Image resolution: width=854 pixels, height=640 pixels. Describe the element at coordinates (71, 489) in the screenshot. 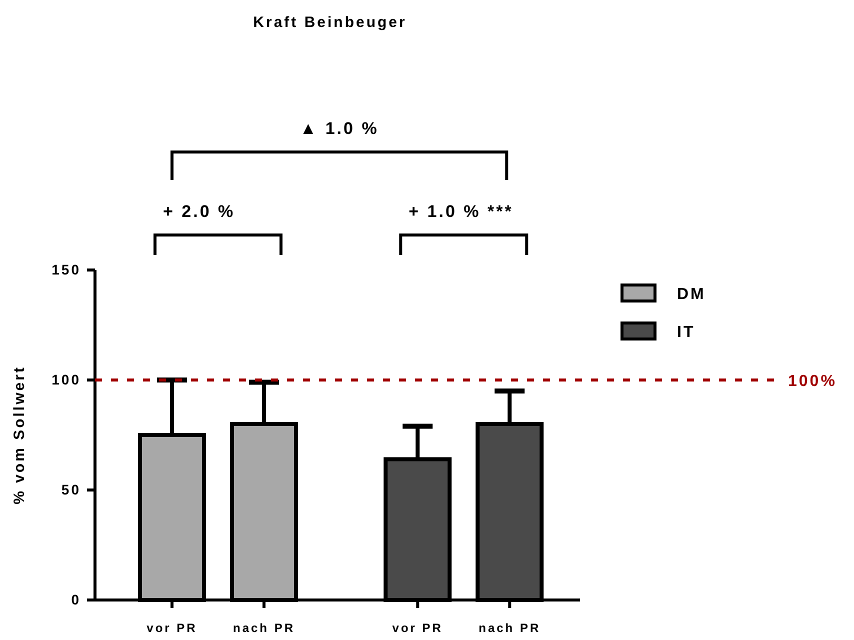

I see `y-tick-label: 50` at that location.